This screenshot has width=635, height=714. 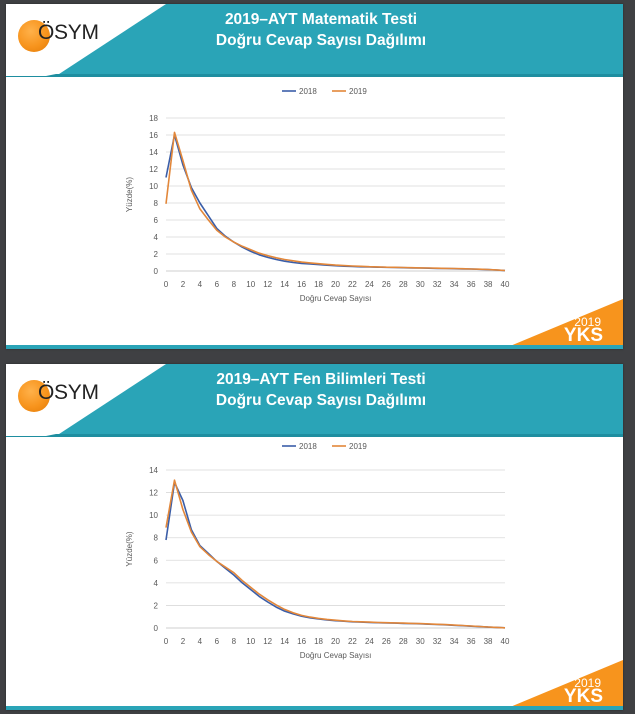 I want to click on slide-title-line1: 2019–AYT Fen Bilimleri Testi, so click(x=321, y=379).